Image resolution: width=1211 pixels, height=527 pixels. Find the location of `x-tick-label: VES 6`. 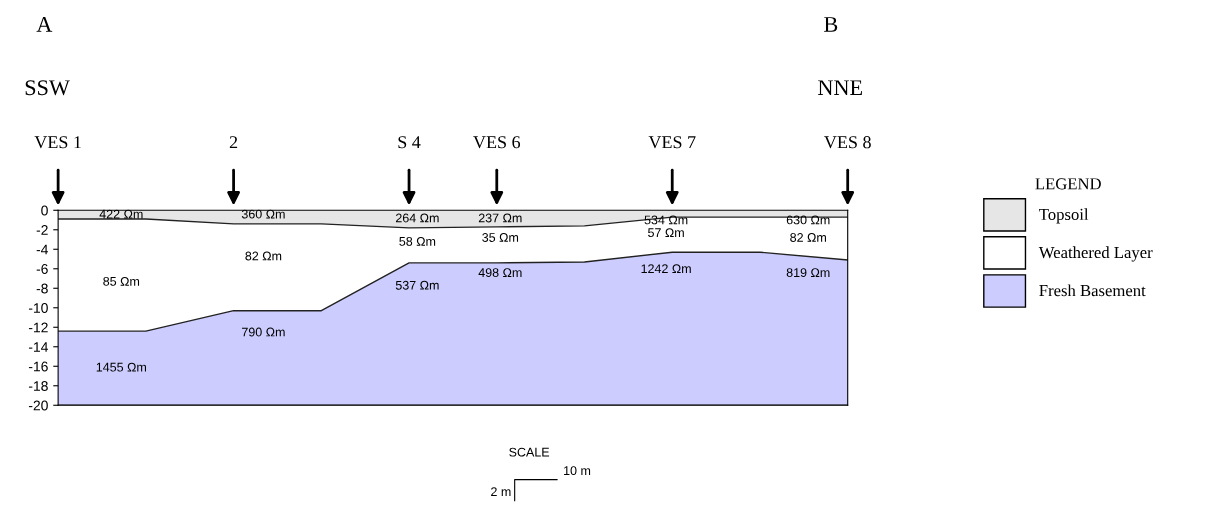

x-tick-label: VES 6 is located at coordinates (497, 142).